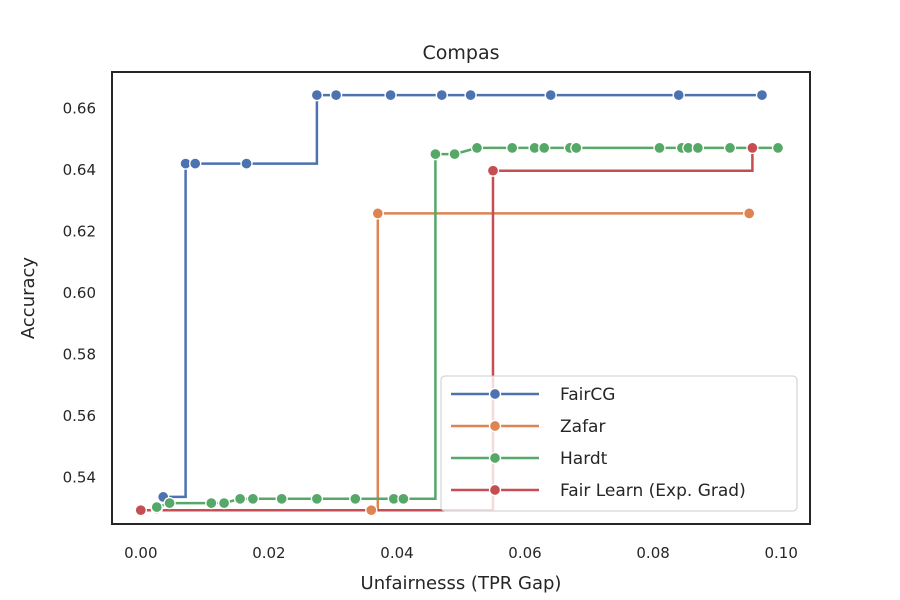 The width and height of the screenshot is (900, 600). Describe the element at coordinates (582, 427) in the screenshot. I see `legend-label-1: Zafar` at that location.